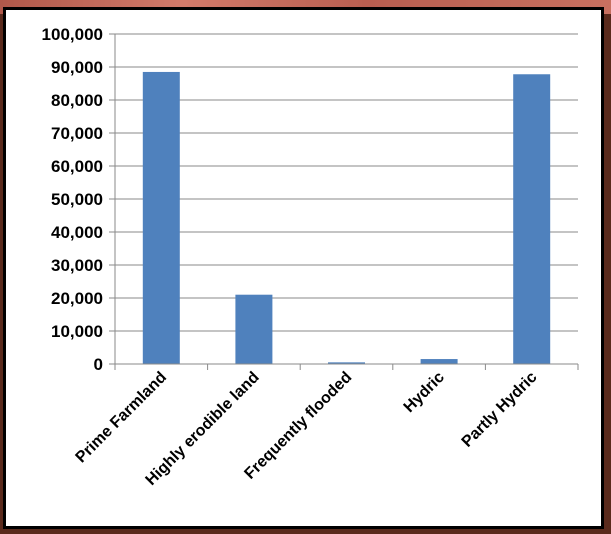 The width and height of the screenshot is (611, 534). What do you see at coordinates (77, 331) in the screenshot?
I see `y-tick-label: 10,000` at bounding box center [77, 331].